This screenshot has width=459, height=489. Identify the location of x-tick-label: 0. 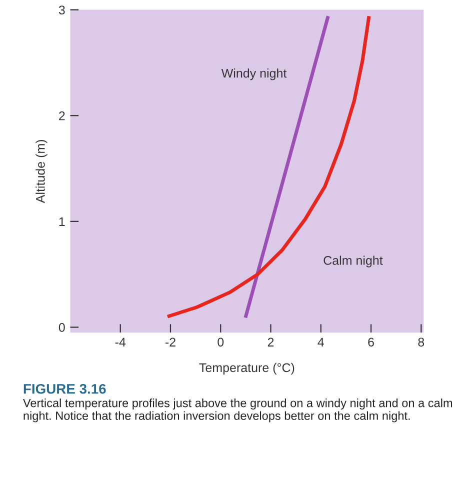
(221, 342).